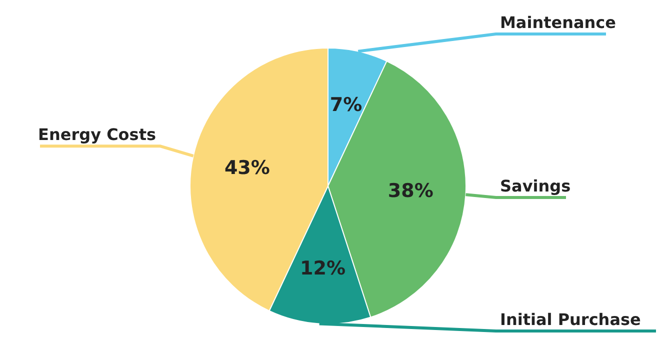  I want to click on slice-label: Energy Costs, so click(97, 134).